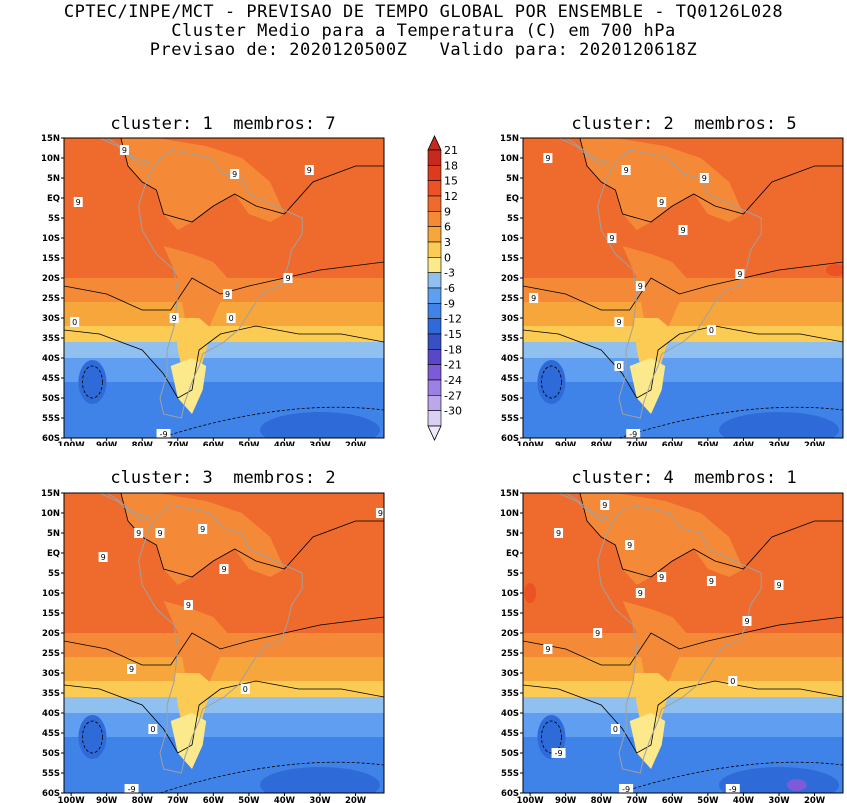 This screenshot has height=803, width=847. What do you see at coordinates (453, 395) in the screenshot?
I see `colorbar-label: -27` at bounding box center [453, 395].